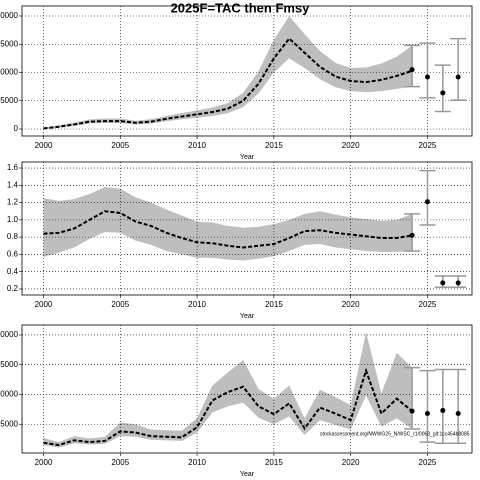 Image resolution: width=480 pixels, height=480 pixels. I want to click on y-tick-label: 1.4, so click(13, 184).